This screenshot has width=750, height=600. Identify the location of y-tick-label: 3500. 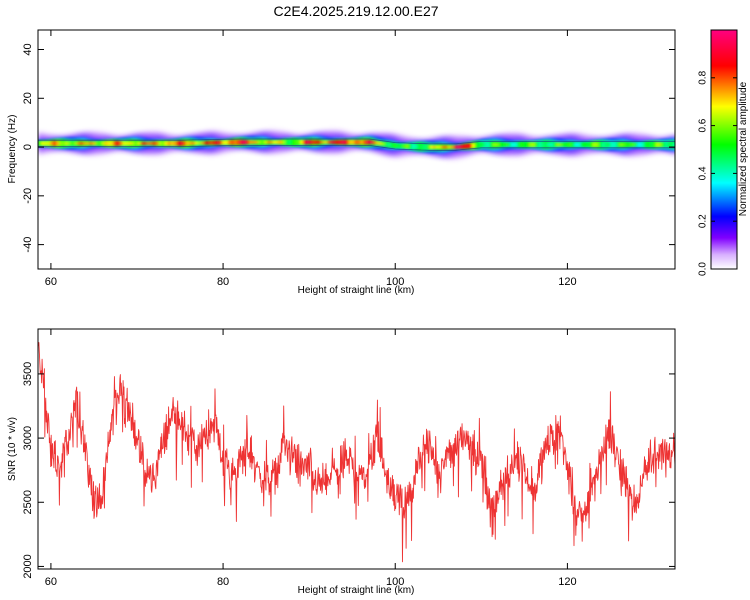
(28, 374).